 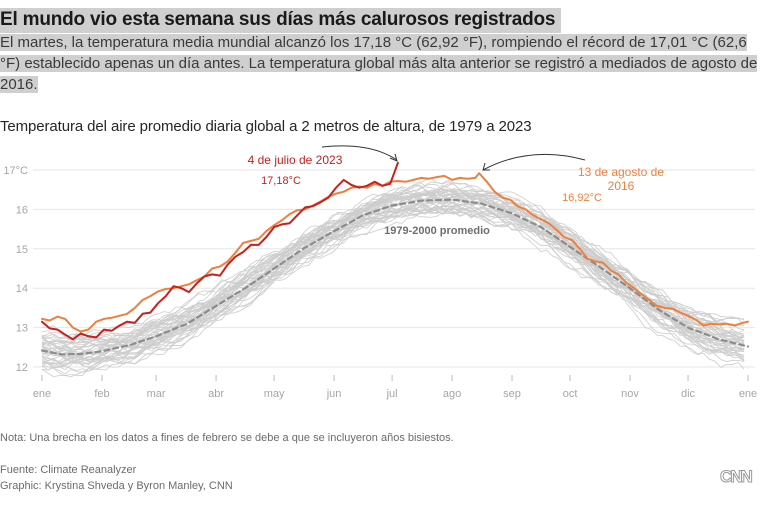 What do you see at coordinates (334, 394) in the screenshot?
I see `x-tick-label: jun` at bounding box center [334, 394].